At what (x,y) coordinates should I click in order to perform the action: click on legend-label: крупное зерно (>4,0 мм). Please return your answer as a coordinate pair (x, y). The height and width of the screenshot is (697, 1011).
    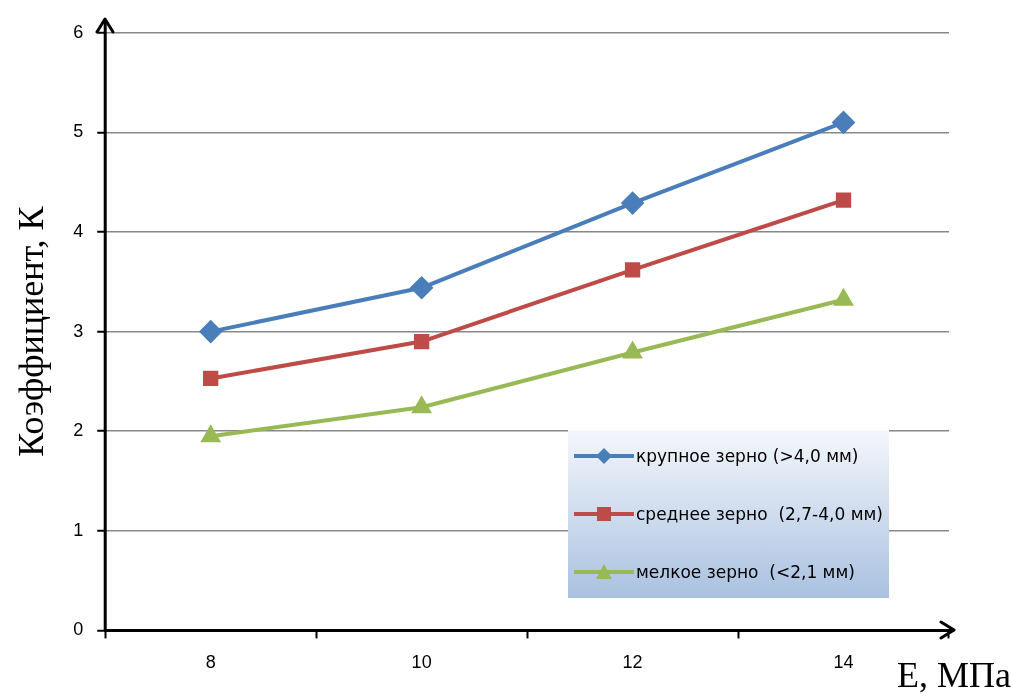
    Looking at the image, I should click on (747, 456).